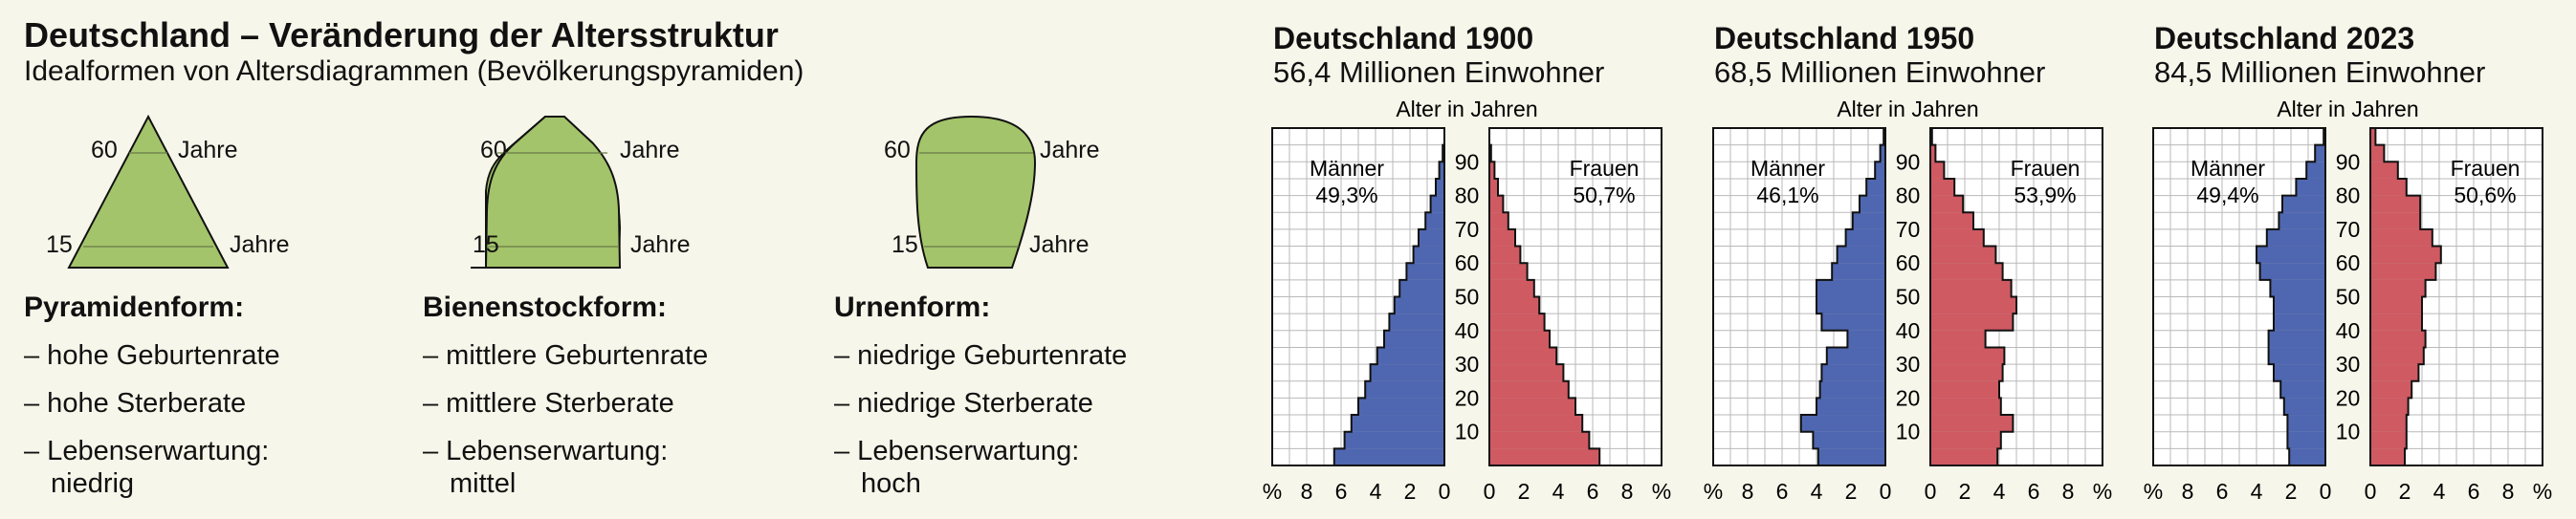 The width and height of the screenshot is (2576, 519). Describe the element at coordinates (1845, 38) in the screenshot. I see `chart-title: Deutschland 1950` at that location.